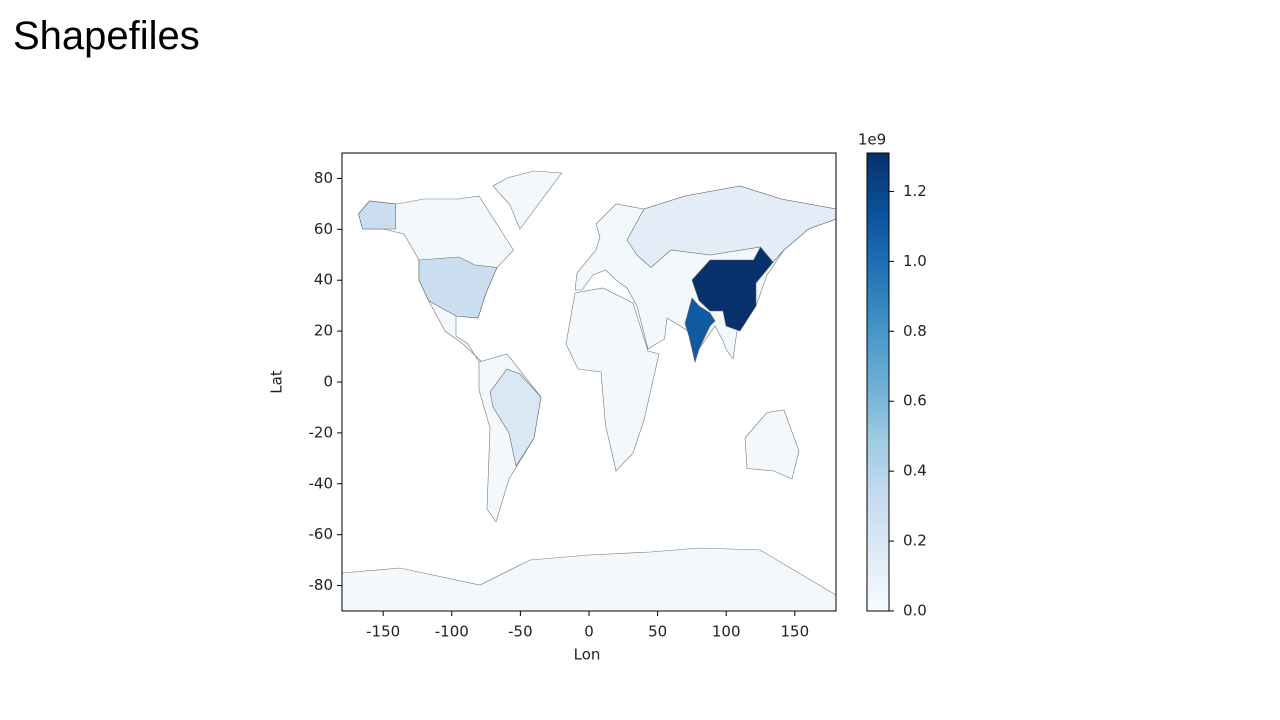 The height and width of the screenshot is (720, 1280). Describe the element at coordinates (587, 655) in the screenshot. I see `x-axis-label: Lon` at that location.